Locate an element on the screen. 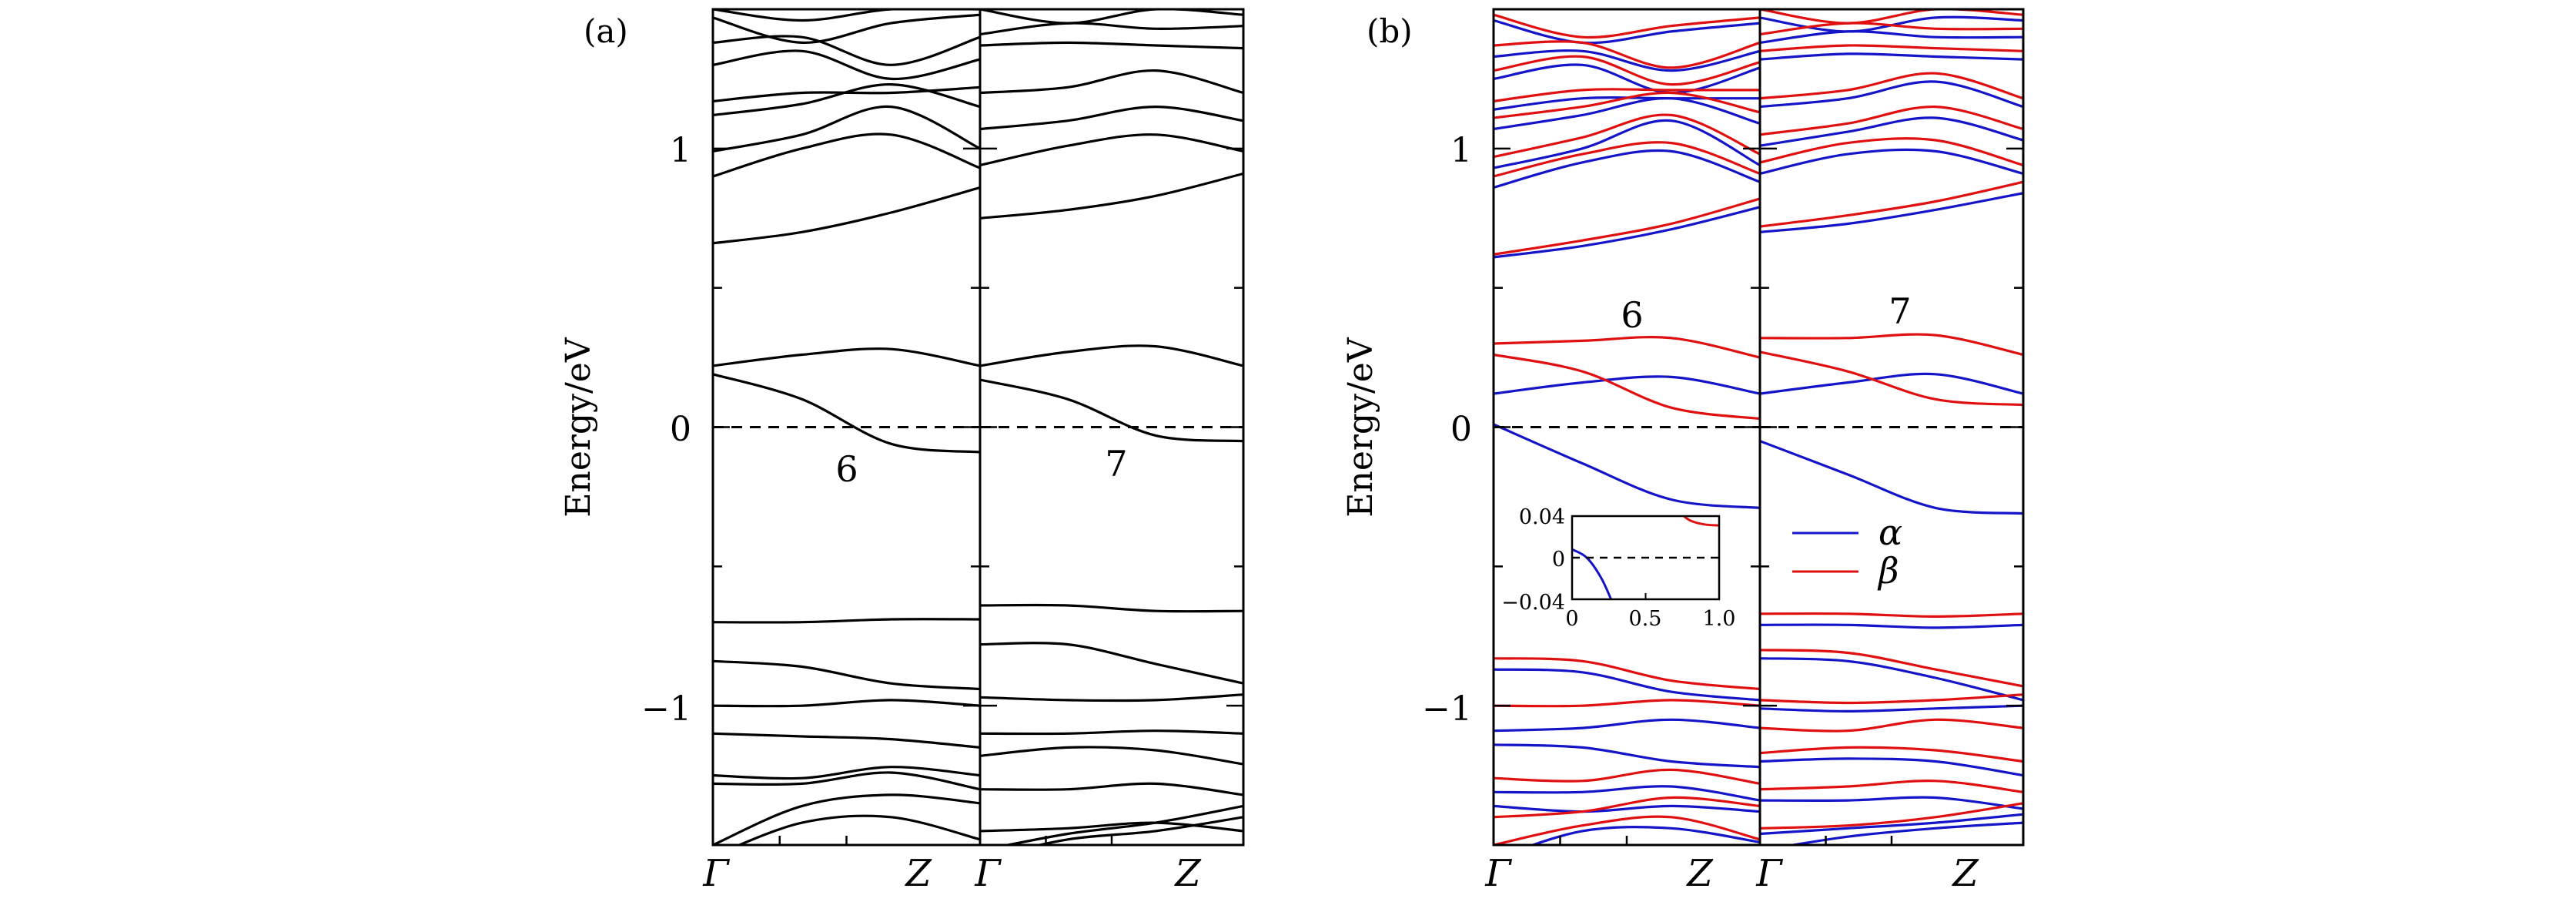  panel-b-ytick-label: −1 is located at coordinates (1447, 709).